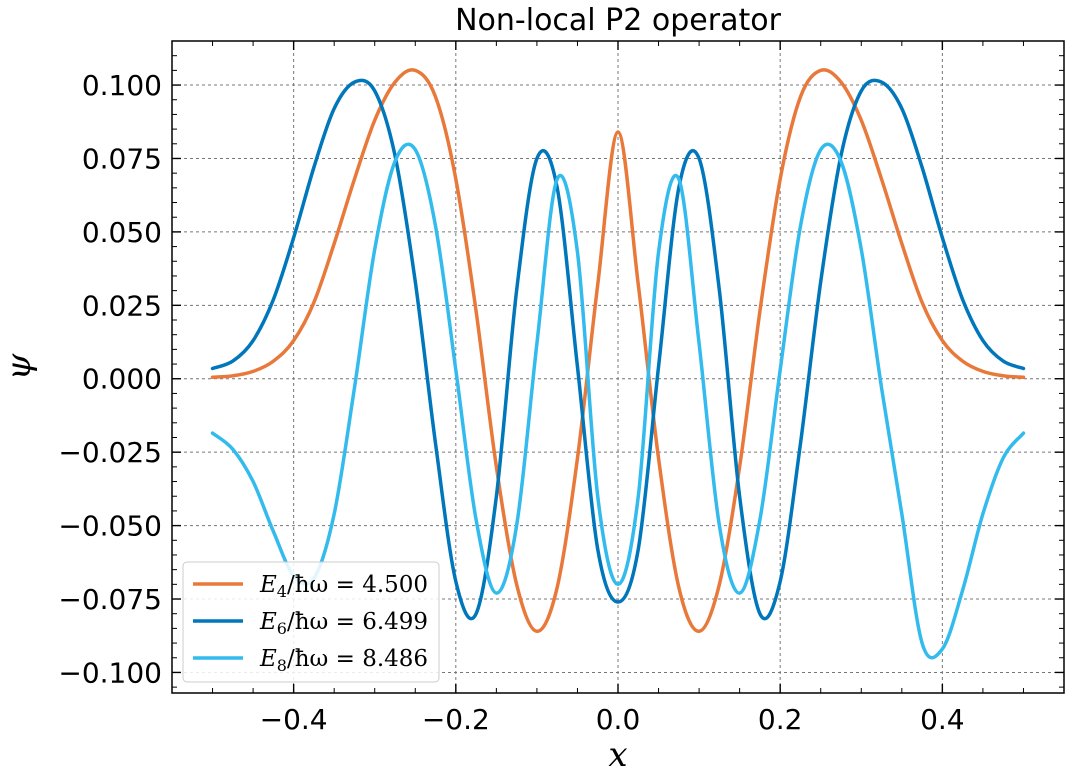  Describe the element at coordinates (942, 719) in the screenshot. I see `x-tick-label: 0.4` at that location.